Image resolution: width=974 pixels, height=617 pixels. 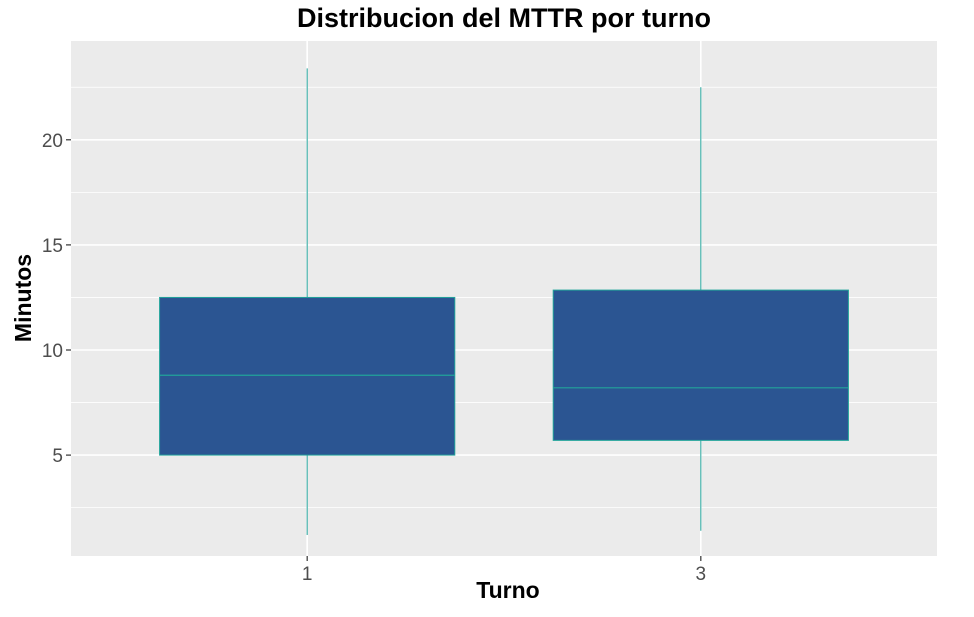 I want to click on x-axis-title: Turno, so click(x=507, y=590).